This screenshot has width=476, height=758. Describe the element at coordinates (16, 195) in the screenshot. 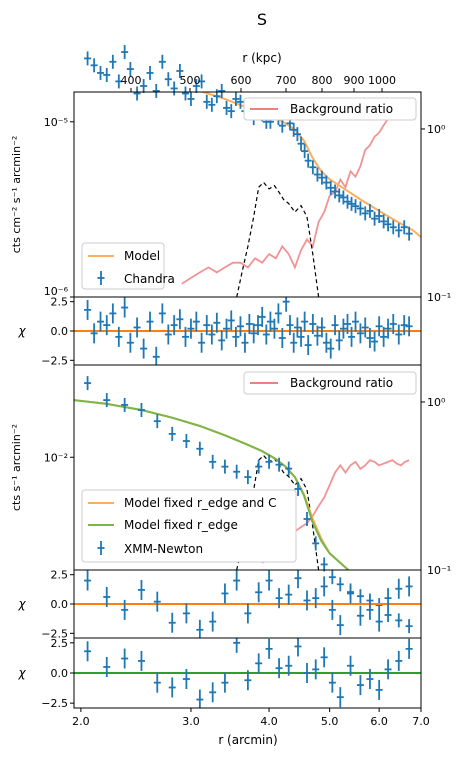

I see `chandra-ylabel: cts cm⁻² s⁻¹ arcmin⁻²` at that location.